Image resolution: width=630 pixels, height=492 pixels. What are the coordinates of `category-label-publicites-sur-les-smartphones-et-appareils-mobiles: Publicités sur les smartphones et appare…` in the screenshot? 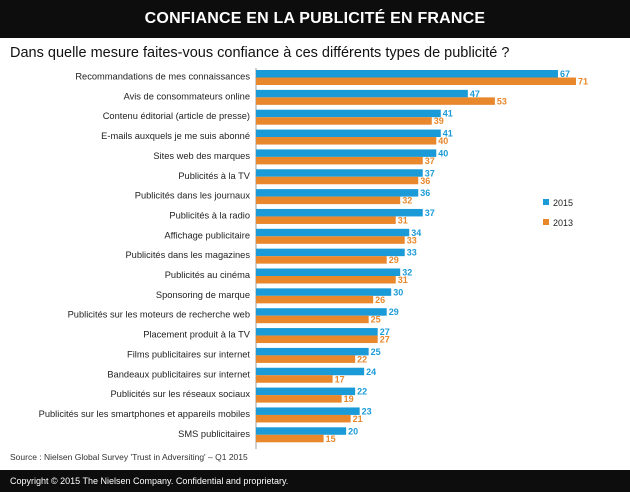 It's located at (145, 414).